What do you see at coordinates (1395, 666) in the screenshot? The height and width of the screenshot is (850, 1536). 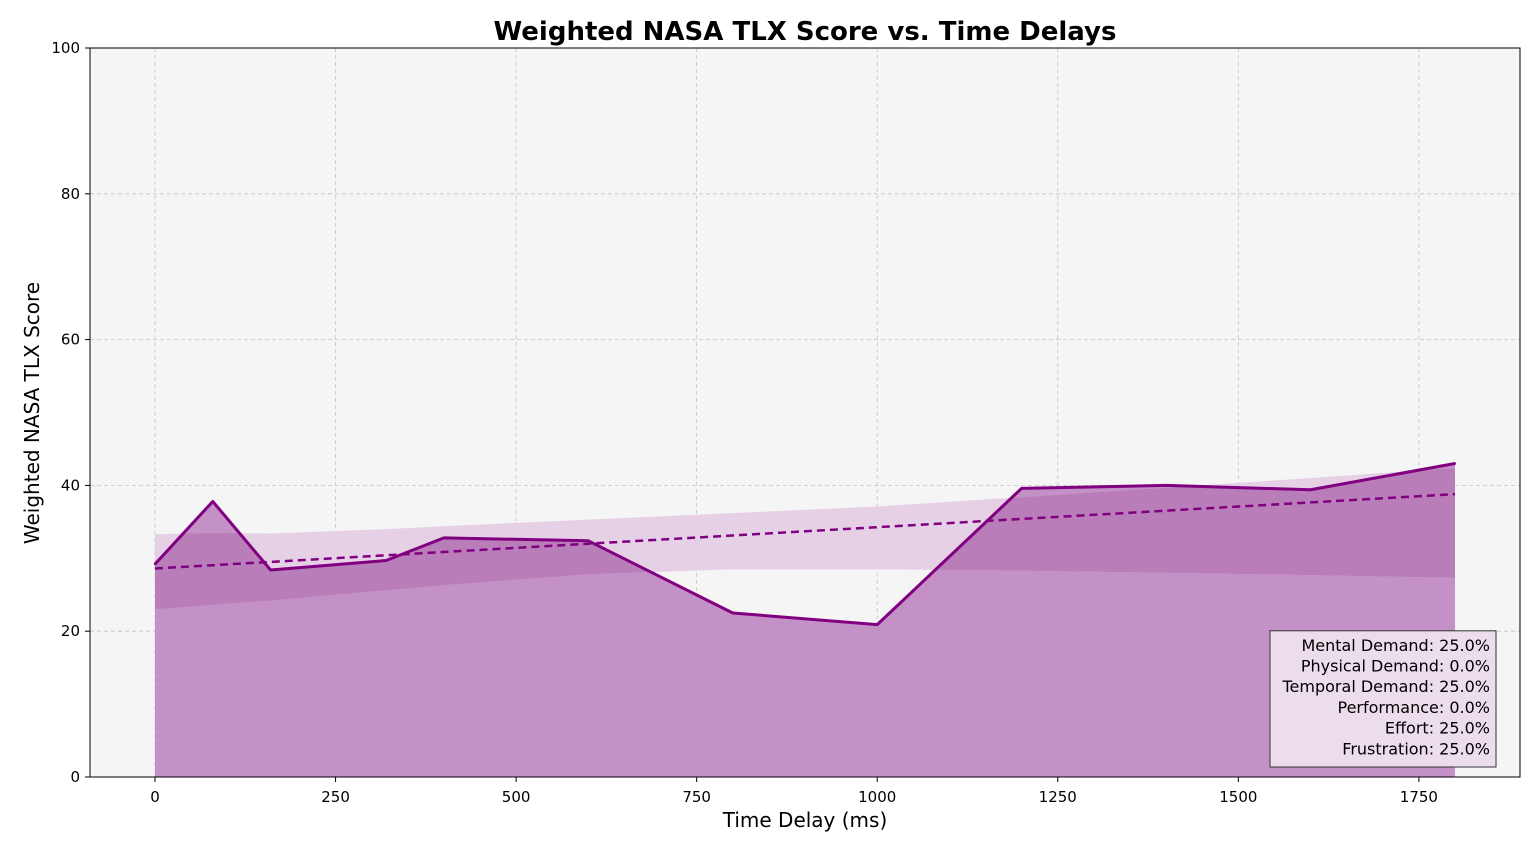 I see `legend-entry: Physical Demand: 0.0%` at bounding box center [1395, 666].